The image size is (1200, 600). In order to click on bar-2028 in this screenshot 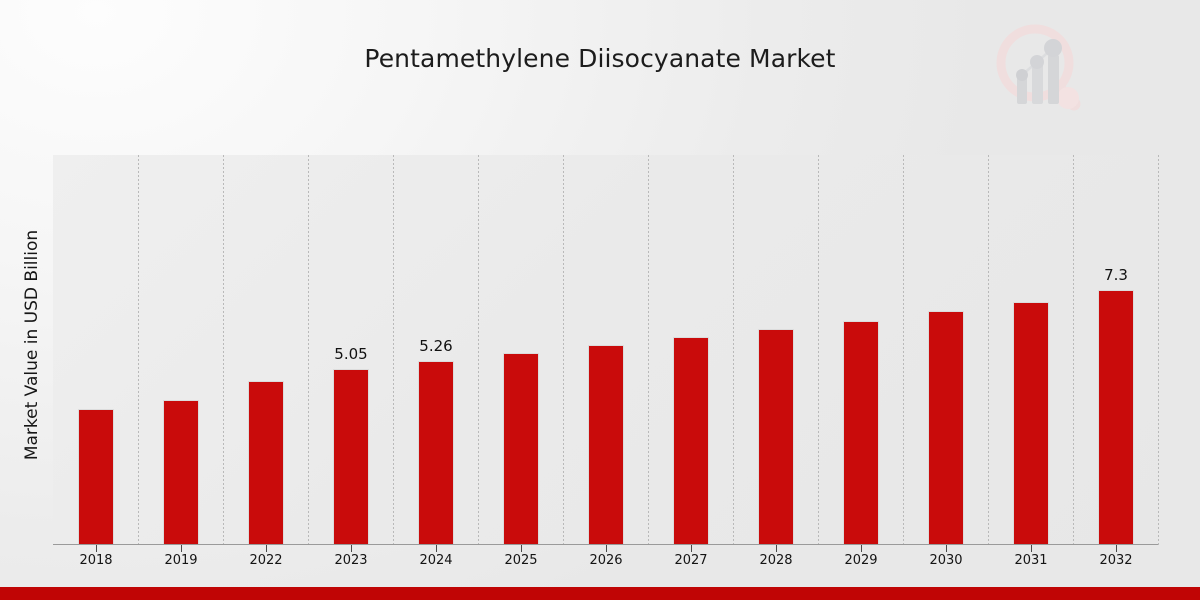, I will do `click(776, 436)`.